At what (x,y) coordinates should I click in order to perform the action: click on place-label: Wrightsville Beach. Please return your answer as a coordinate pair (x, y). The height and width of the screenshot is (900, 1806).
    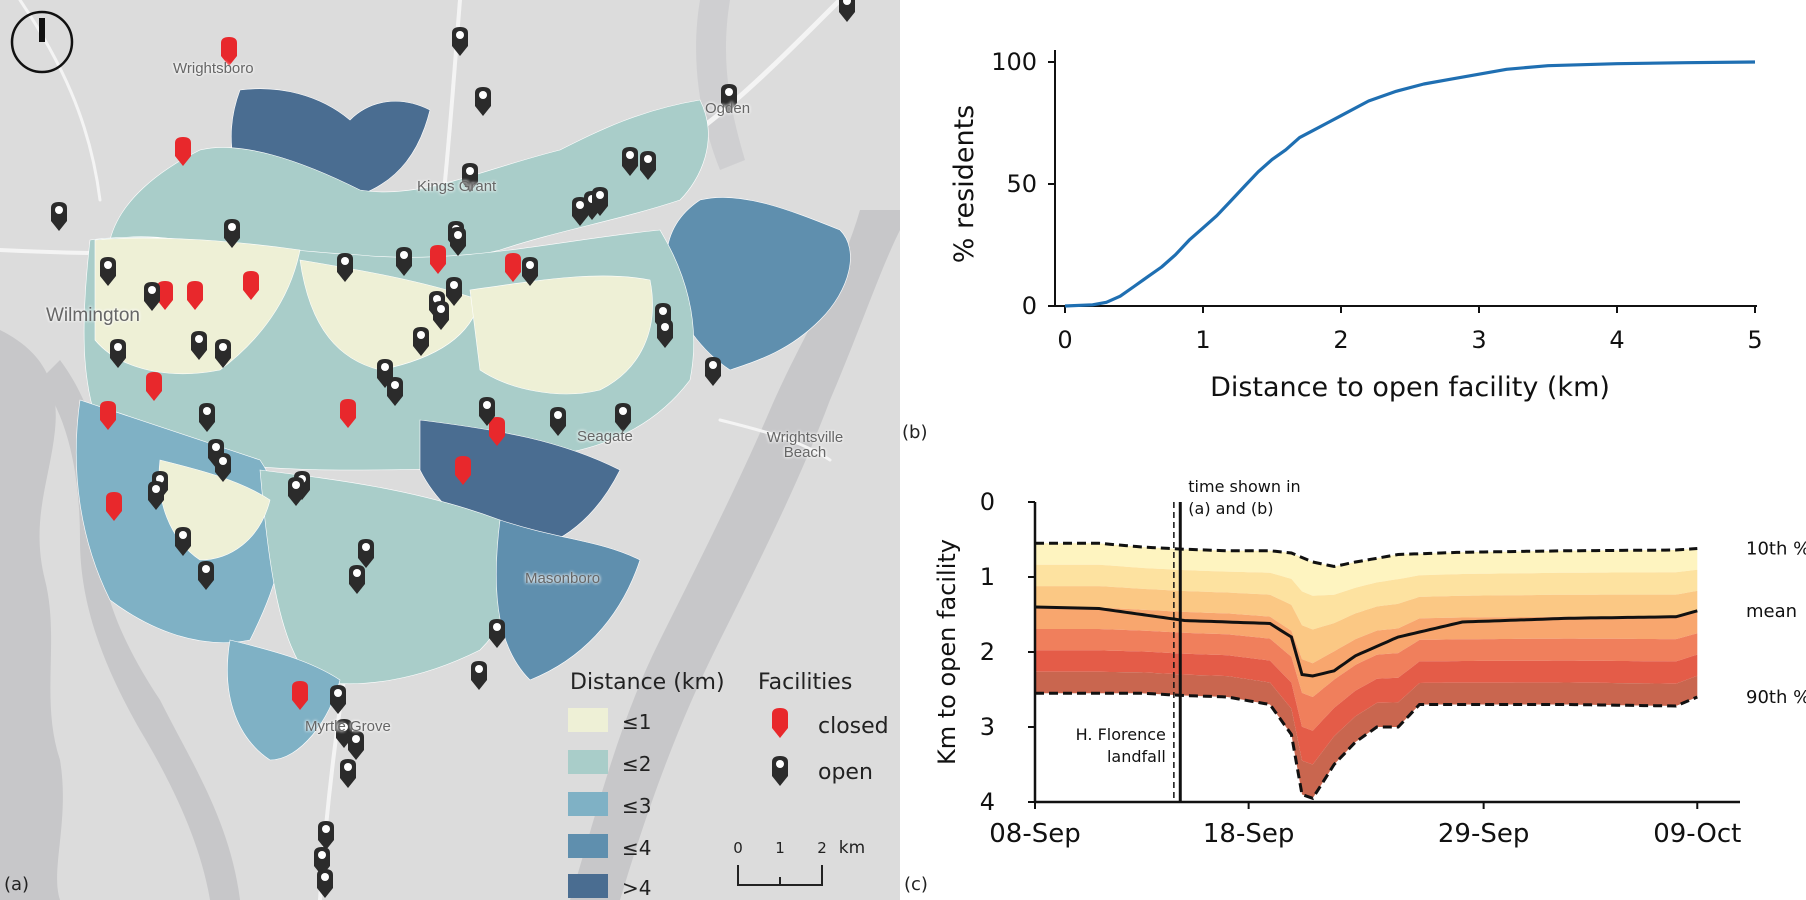
    Looking at the image, I should click on (805, 445).